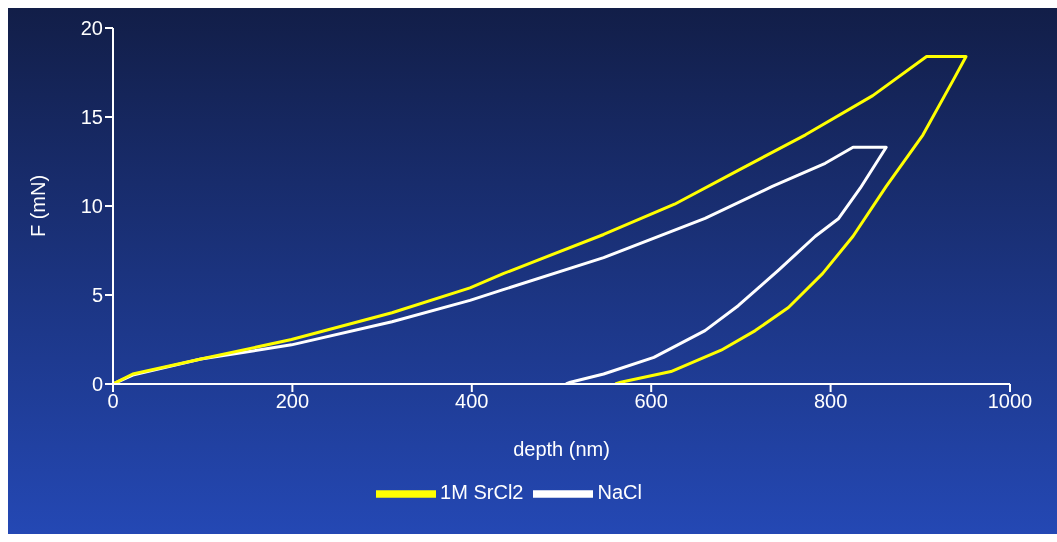 The height and width of the screenshot is (542, 1057). Describe the element at coordinates (651, 401) in the screenshot. I see `x-tick-label: 600` at that location.